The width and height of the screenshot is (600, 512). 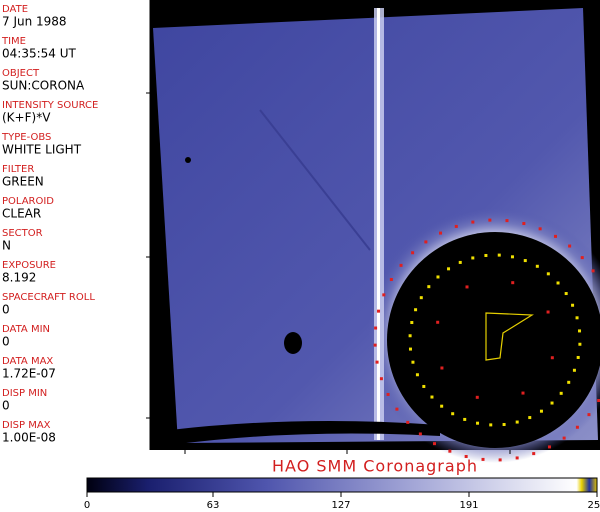 What do you see at coordinates (26, 137) in the screenshot?
I see `field-label: TYPE-OBS` at bounding box center [26, 137].